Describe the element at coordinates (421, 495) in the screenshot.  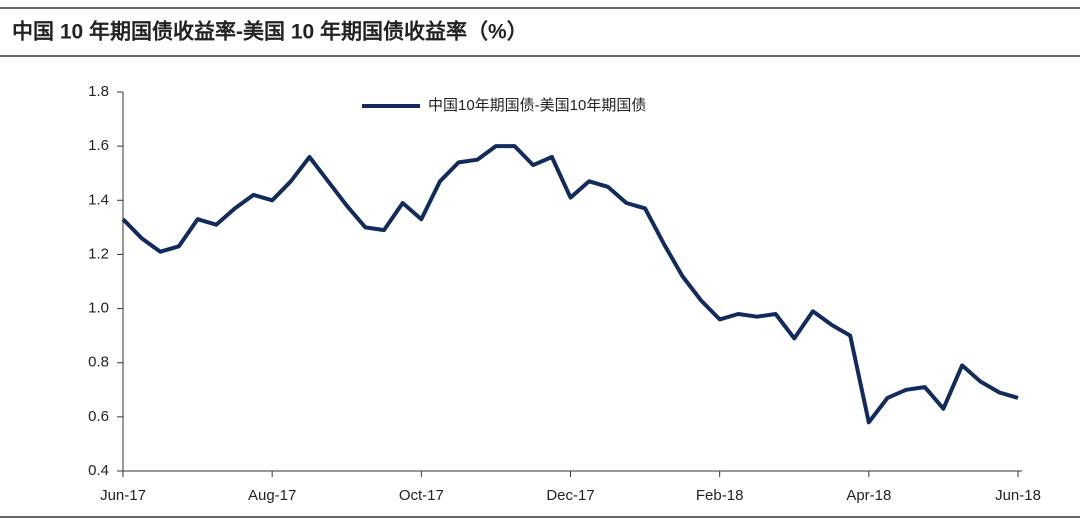
I see `x-tick-label: Oct-17` at that location.